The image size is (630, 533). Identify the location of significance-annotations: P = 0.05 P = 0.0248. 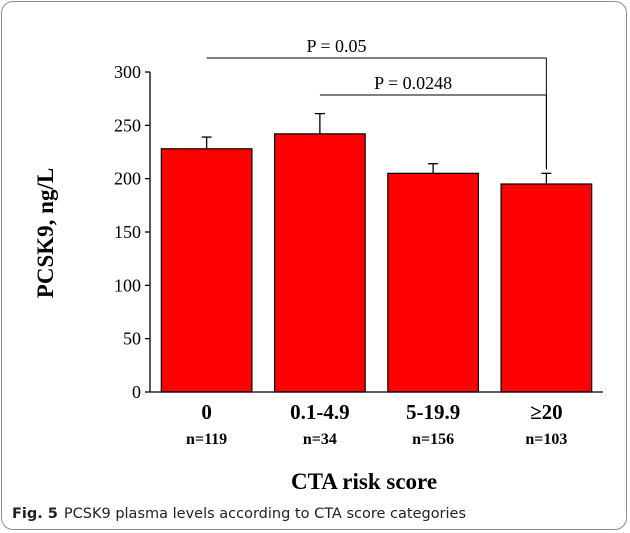
(376, 103).